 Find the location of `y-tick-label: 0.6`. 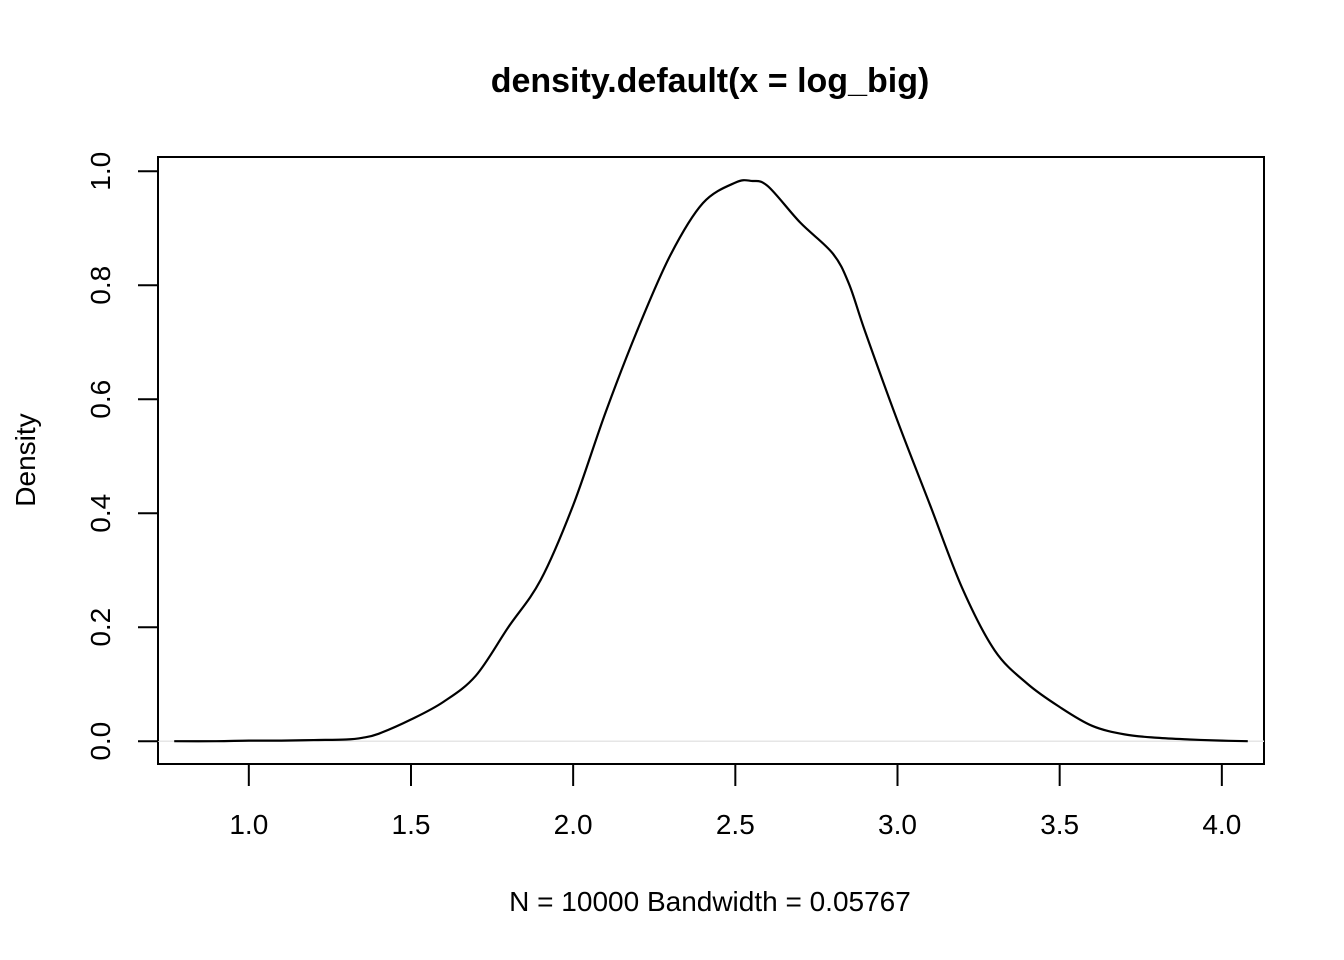

y-tick-label: 0.6 is located at coordinates (100, 399).